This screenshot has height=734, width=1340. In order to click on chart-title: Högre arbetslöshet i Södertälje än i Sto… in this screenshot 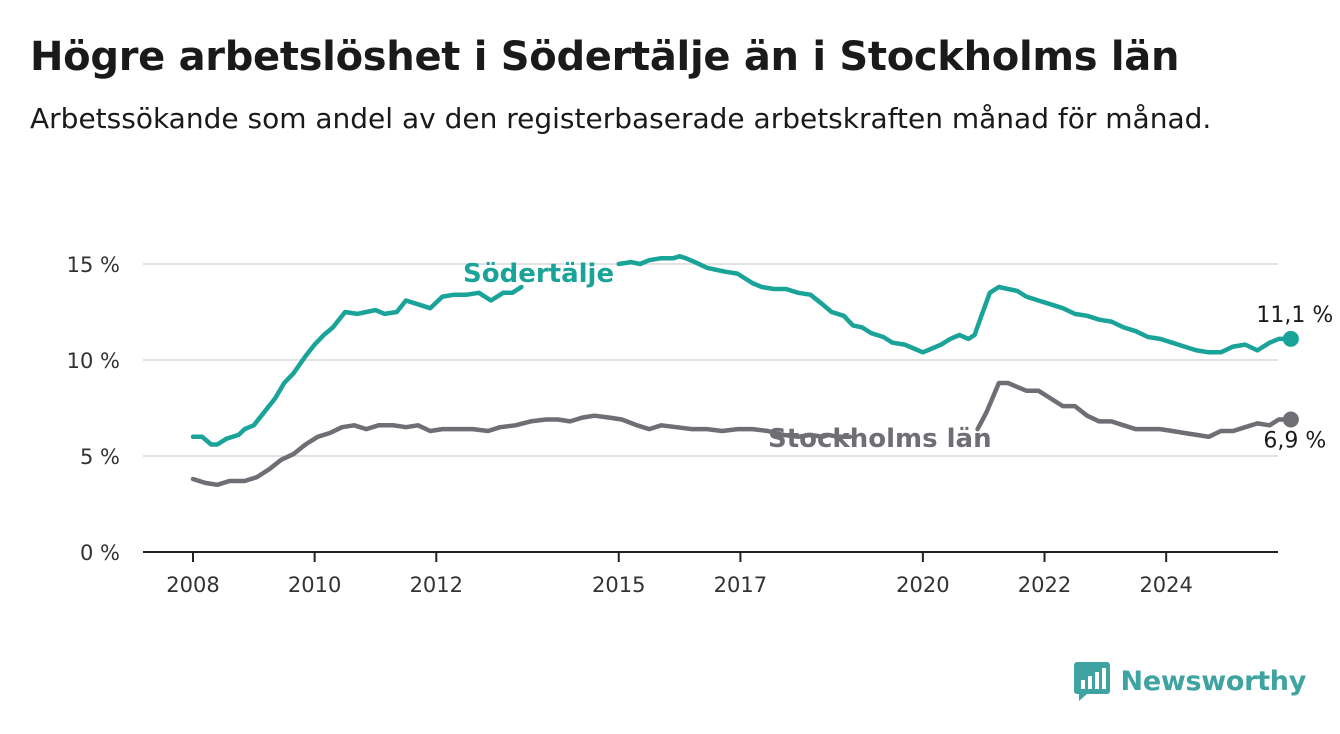, I will do `click(605, 57)`.